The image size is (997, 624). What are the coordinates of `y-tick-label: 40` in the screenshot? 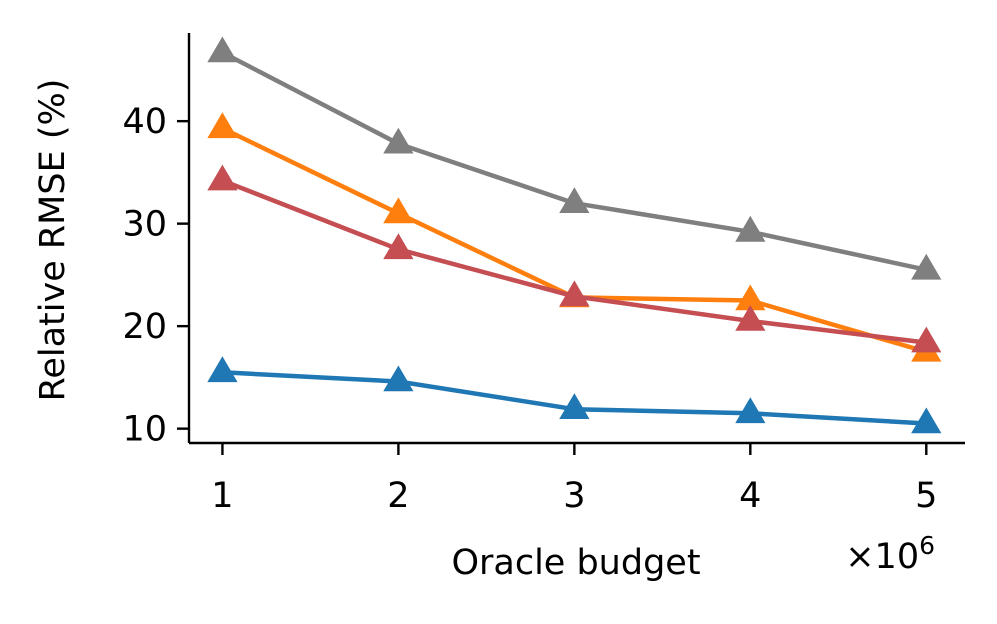 It's located at (144, 122).